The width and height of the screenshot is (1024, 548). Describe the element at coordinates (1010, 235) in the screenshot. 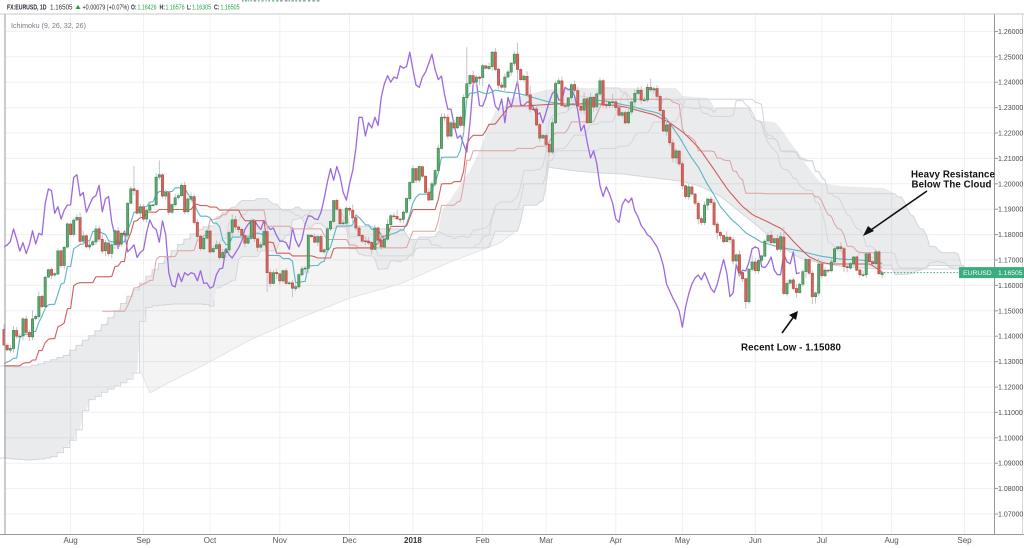

I see `svg-text: 1.18000` at that location.